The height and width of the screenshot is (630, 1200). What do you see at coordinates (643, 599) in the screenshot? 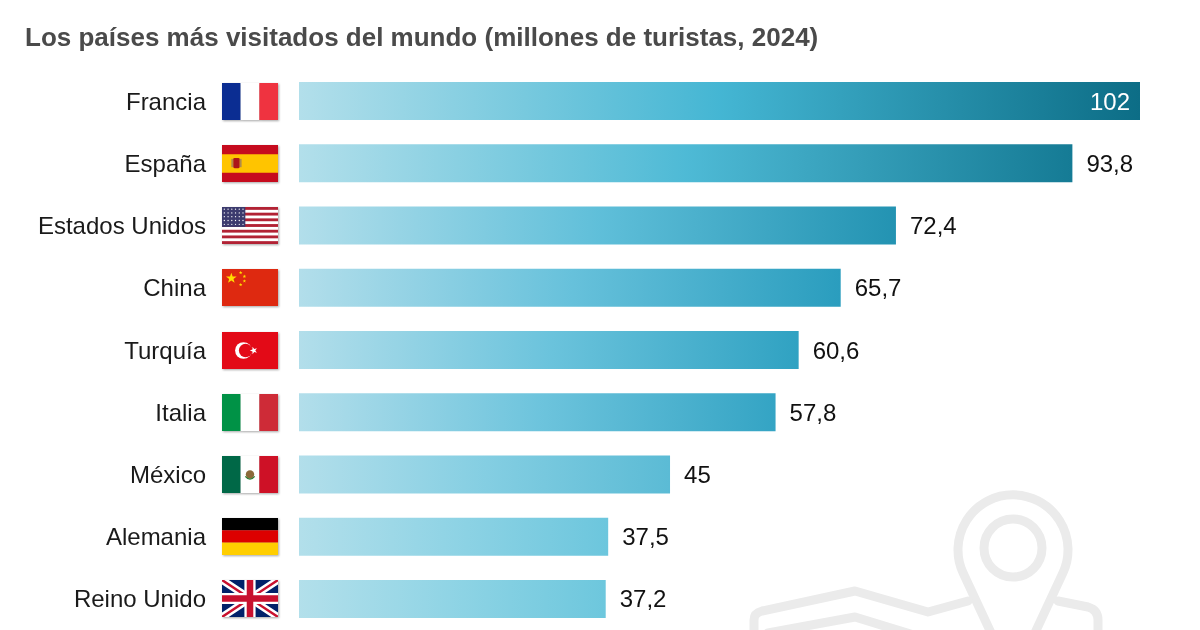
I see `data-label: 37,2` at bounding box center [643, 599].